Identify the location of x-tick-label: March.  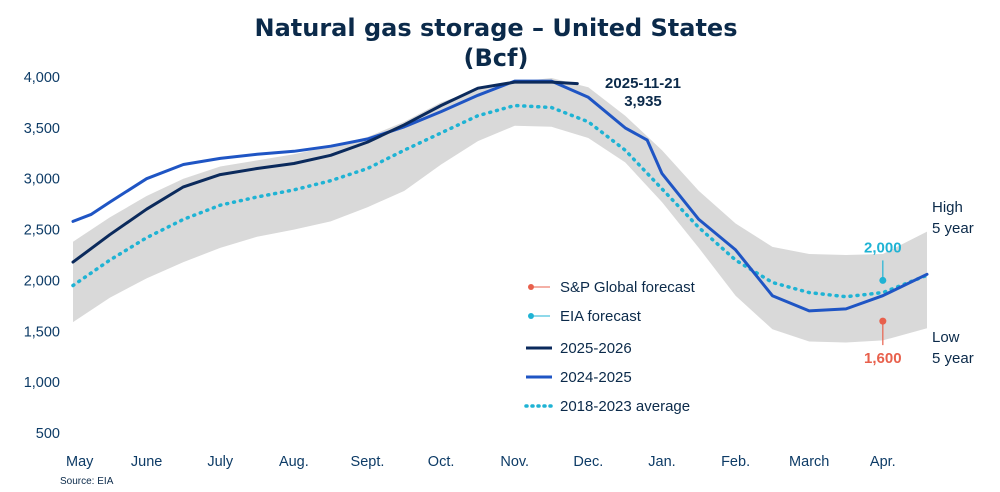
(809, 462).